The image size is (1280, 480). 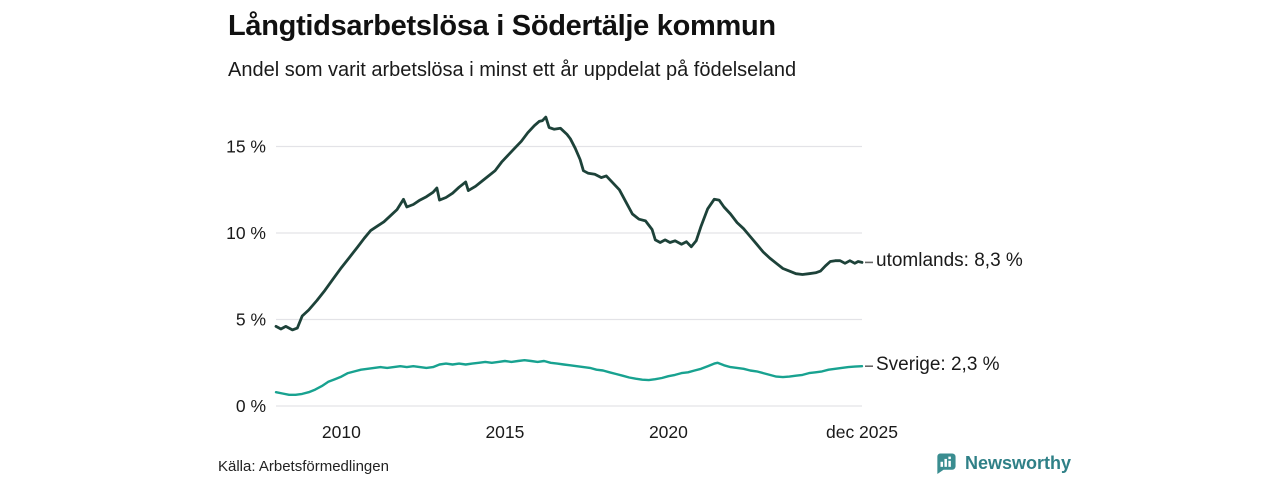 I want to click on y-axis-tick-label: 10 %, so click(x=246, y=233).